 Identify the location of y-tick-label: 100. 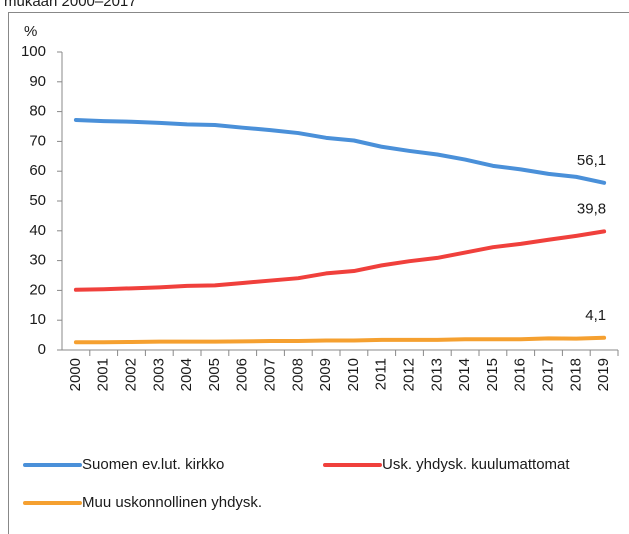
(33, 51).